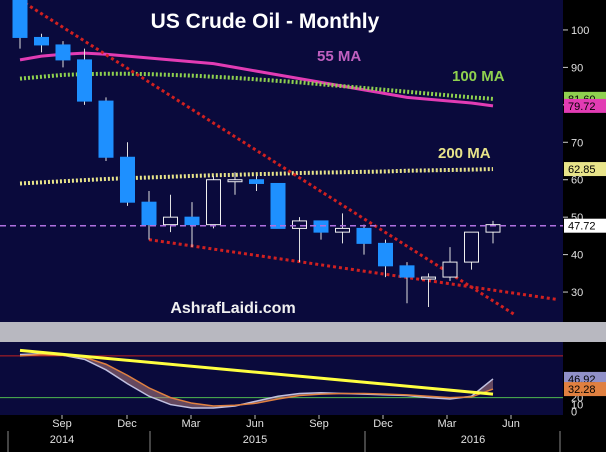 This screenshot has width=606, height=452. What do you see at coordinates (256, 176) in the screenshot?
I see `ma-line-200-ma` at bounding box center [256, 176].